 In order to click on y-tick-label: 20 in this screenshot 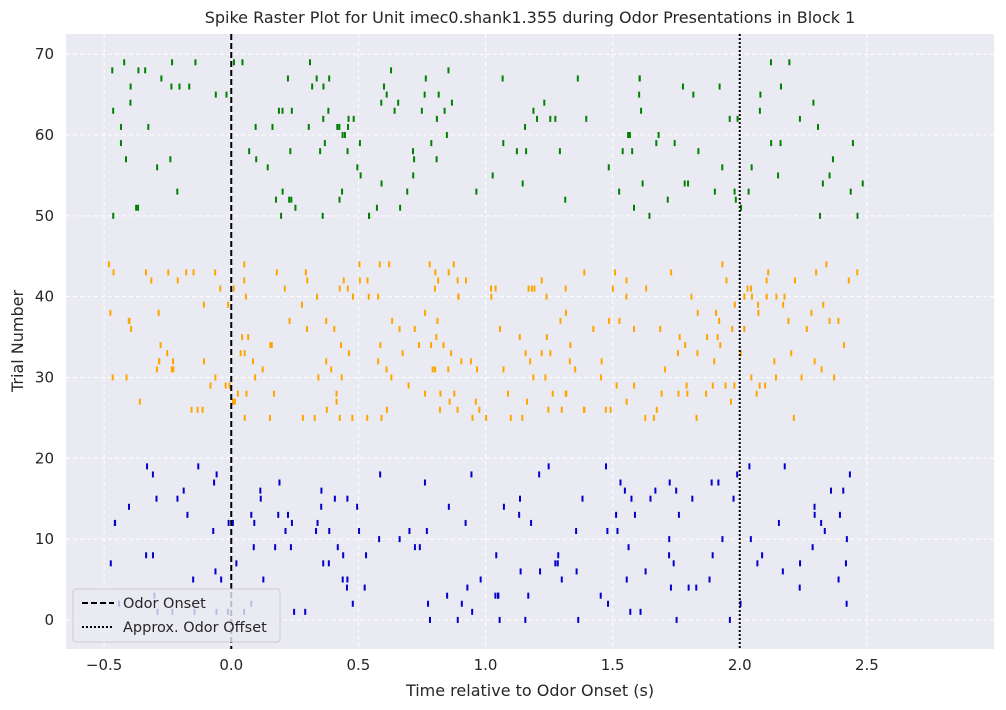, I will do `click(44, 458)`.